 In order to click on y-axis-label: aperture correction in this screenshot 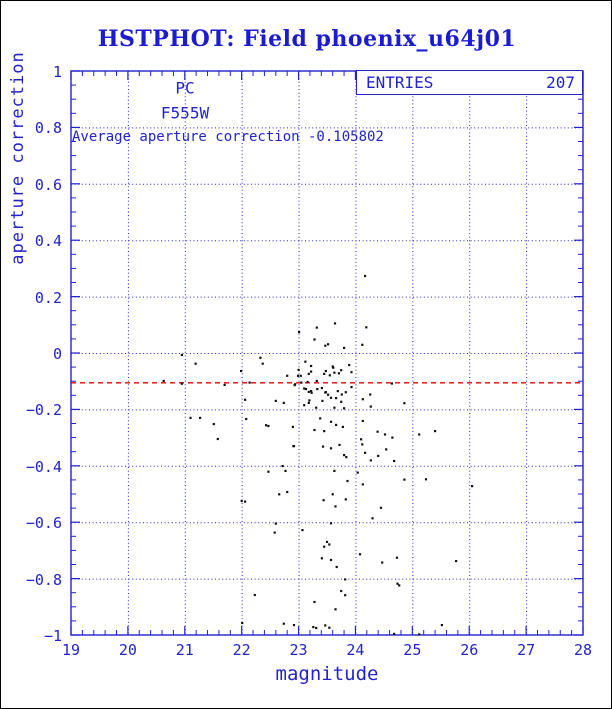, I will do `click(18, 158)`.